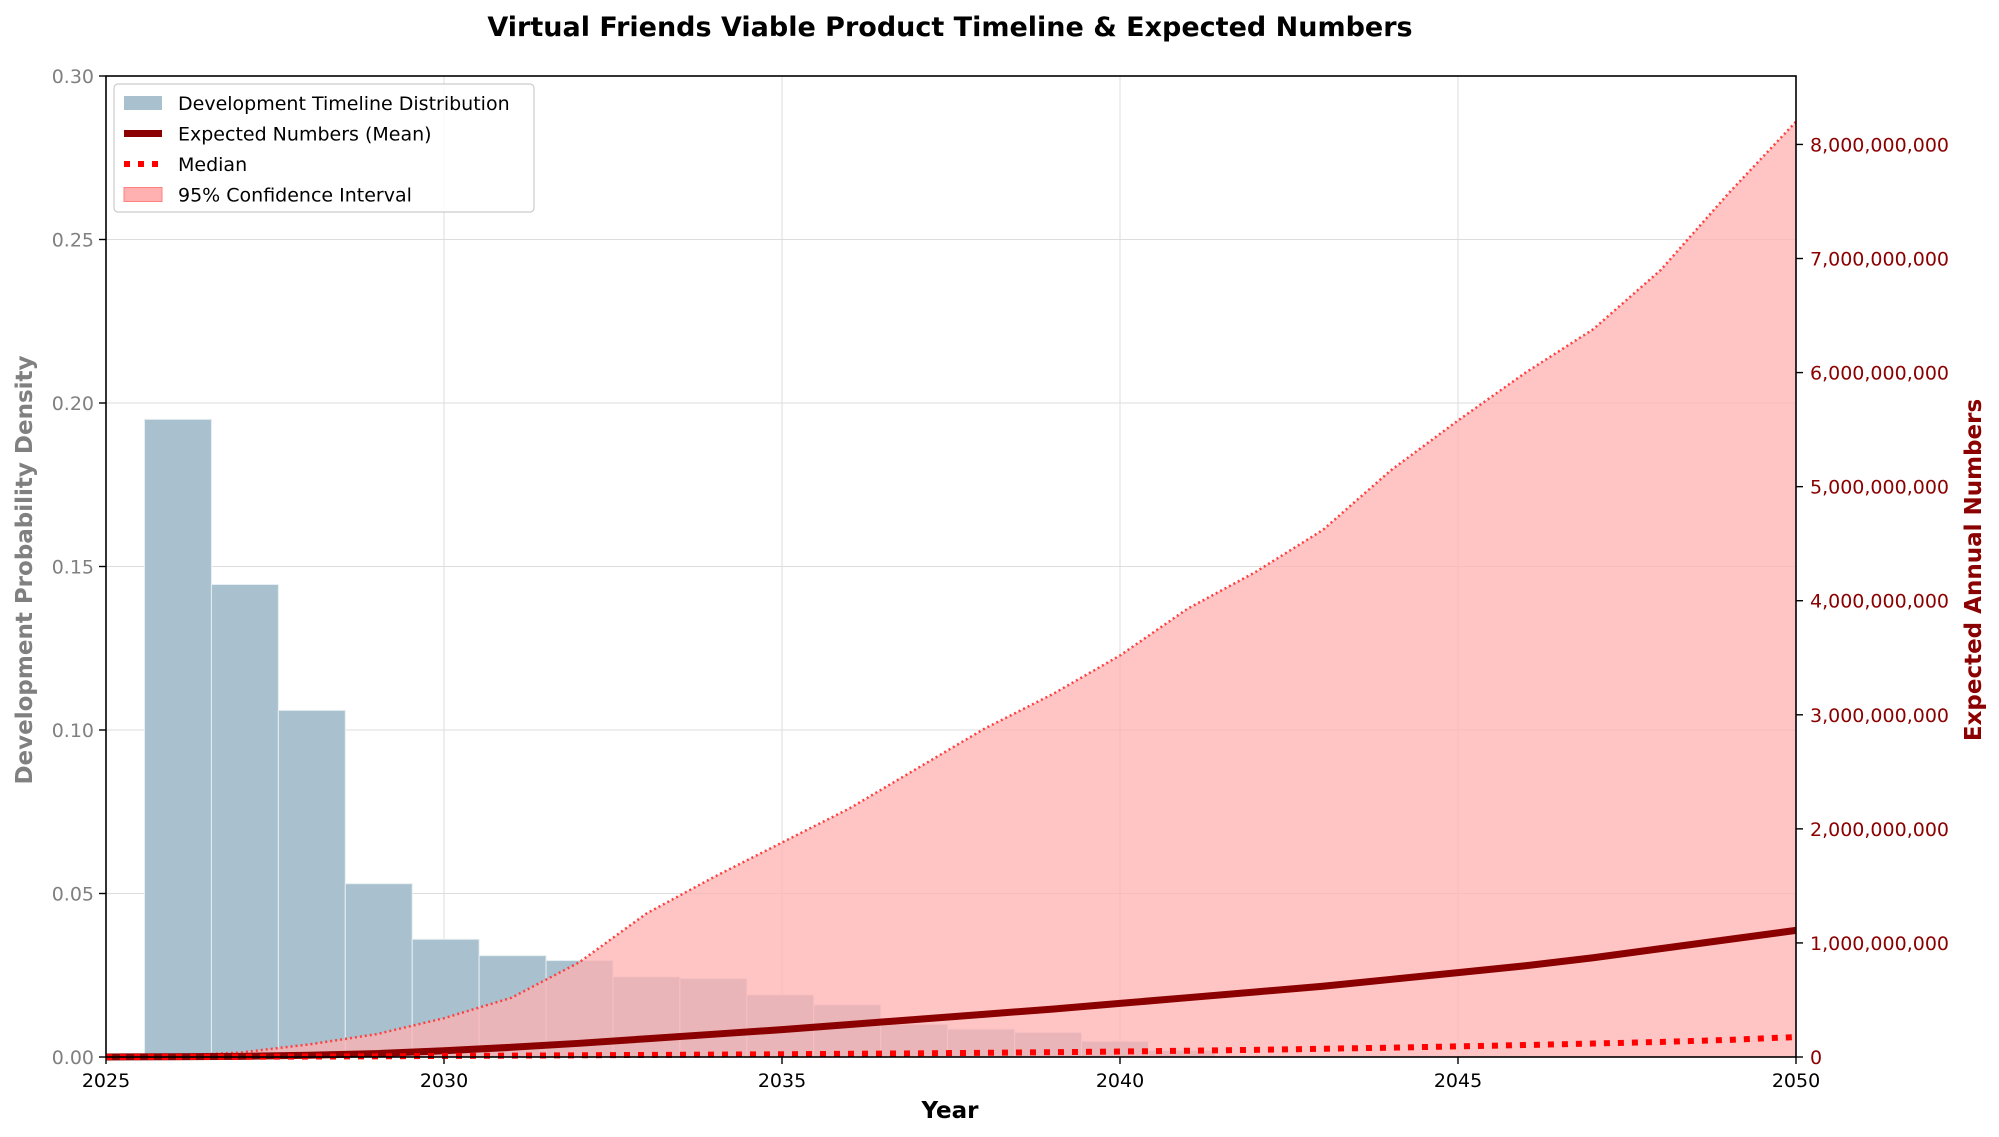 This screenshot has width=1999, height=1137. Describe the element at coordinates (1879, 488) in the screenshot. I see `y-right-tick-label: 5,000,000,000` at that location.